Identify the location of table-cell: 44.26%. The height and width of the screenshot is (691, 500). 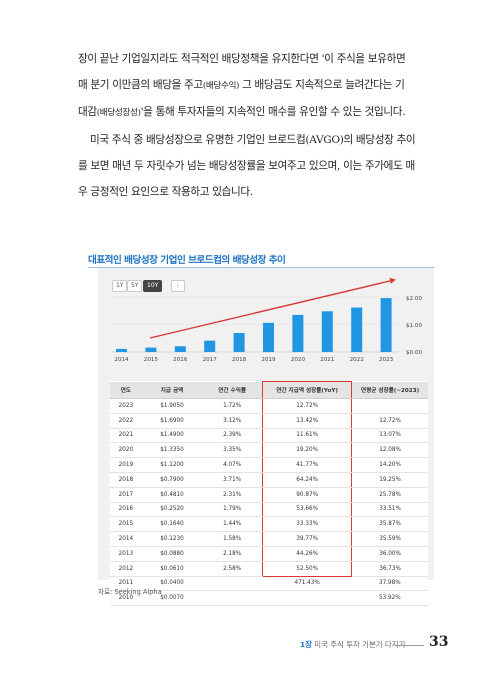
(307, 554).